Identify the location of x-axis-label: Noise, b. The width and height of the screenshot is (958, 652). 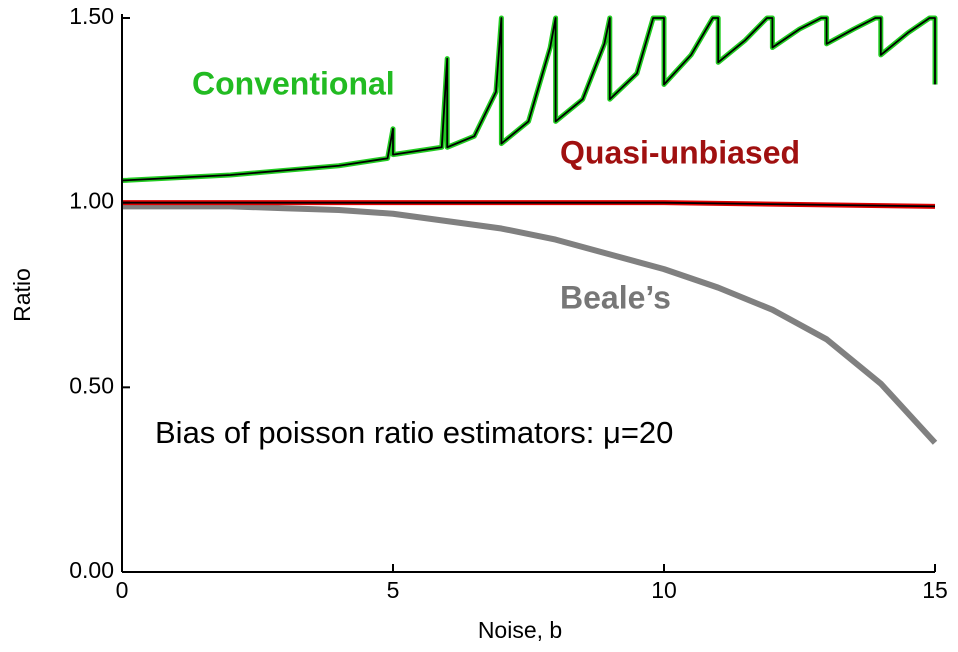
(520, 630).